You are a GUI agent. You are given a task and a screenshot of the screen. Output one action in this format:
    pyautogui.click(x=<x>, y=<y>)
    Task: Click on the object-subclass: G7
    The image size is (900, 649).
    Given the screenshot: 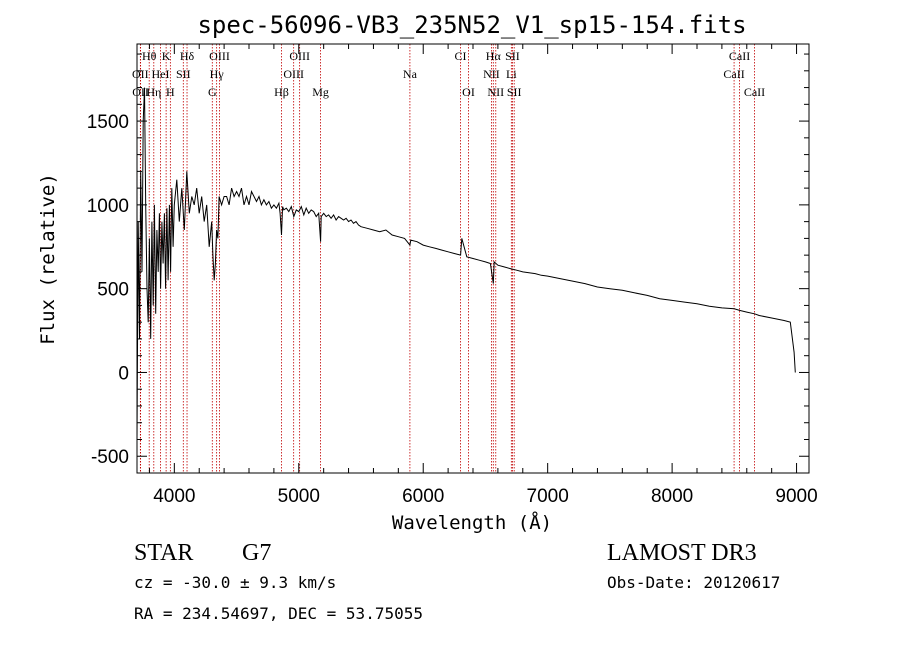 What is the action you would take?
    pyautogui.click(x=256, y=553)
    